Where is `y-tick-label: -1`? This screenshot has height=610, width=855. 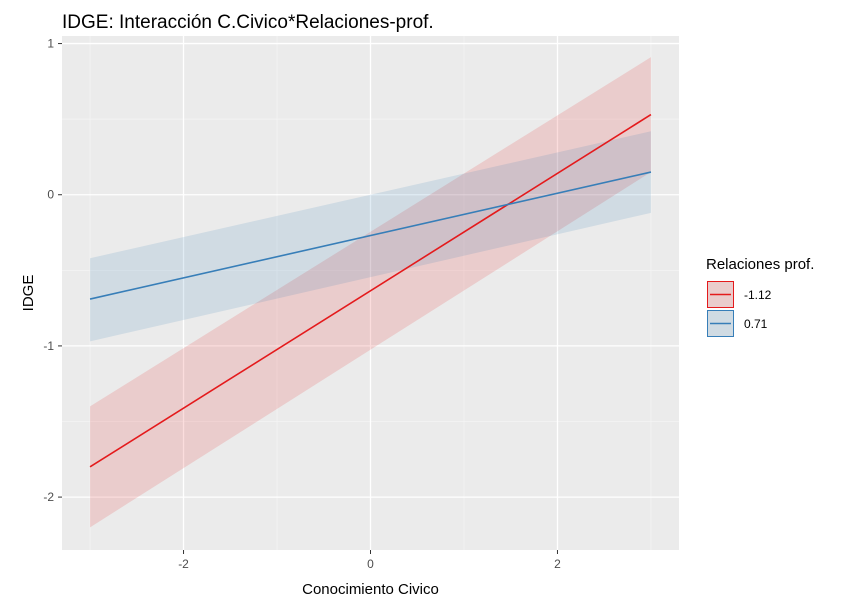 y-tick-label: -1 is located at coordinates (48, 346).